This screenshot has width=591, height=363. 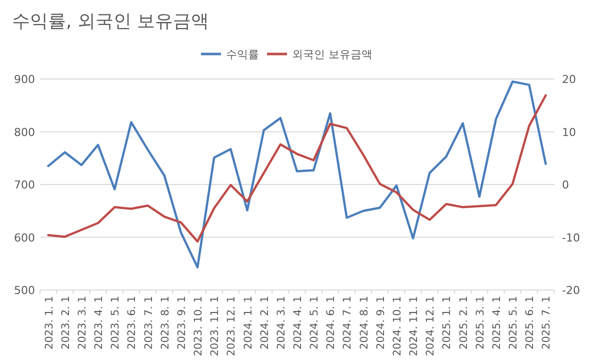 I want to click on x-tick-label: 2024. 8. 1, so click(x=364, y=323).